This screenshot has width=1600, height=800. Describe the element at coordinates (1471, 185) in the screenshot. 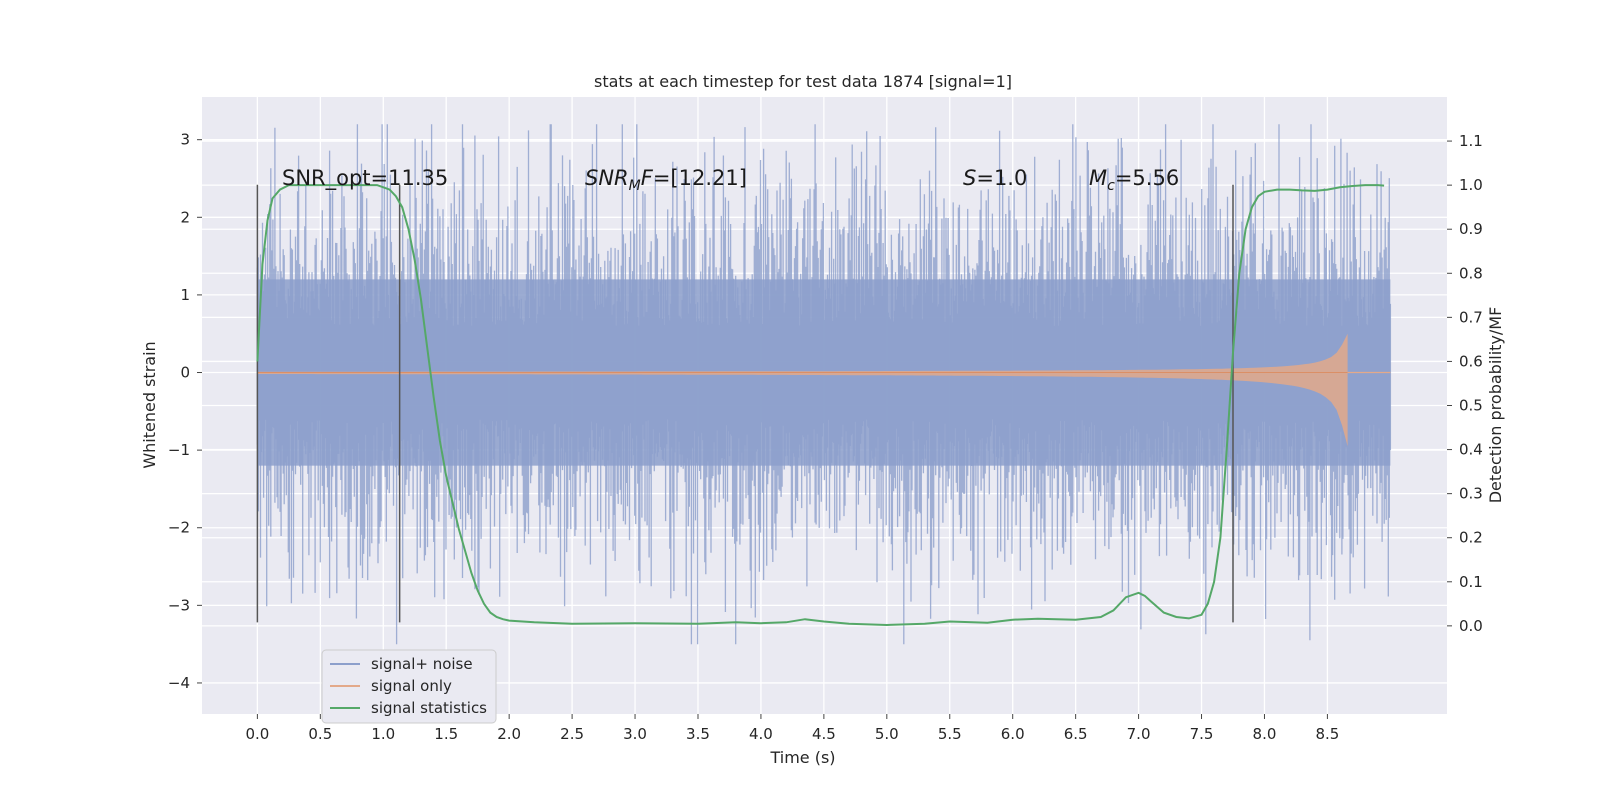

I see `y-right-tick-label: 1.0` at that location.